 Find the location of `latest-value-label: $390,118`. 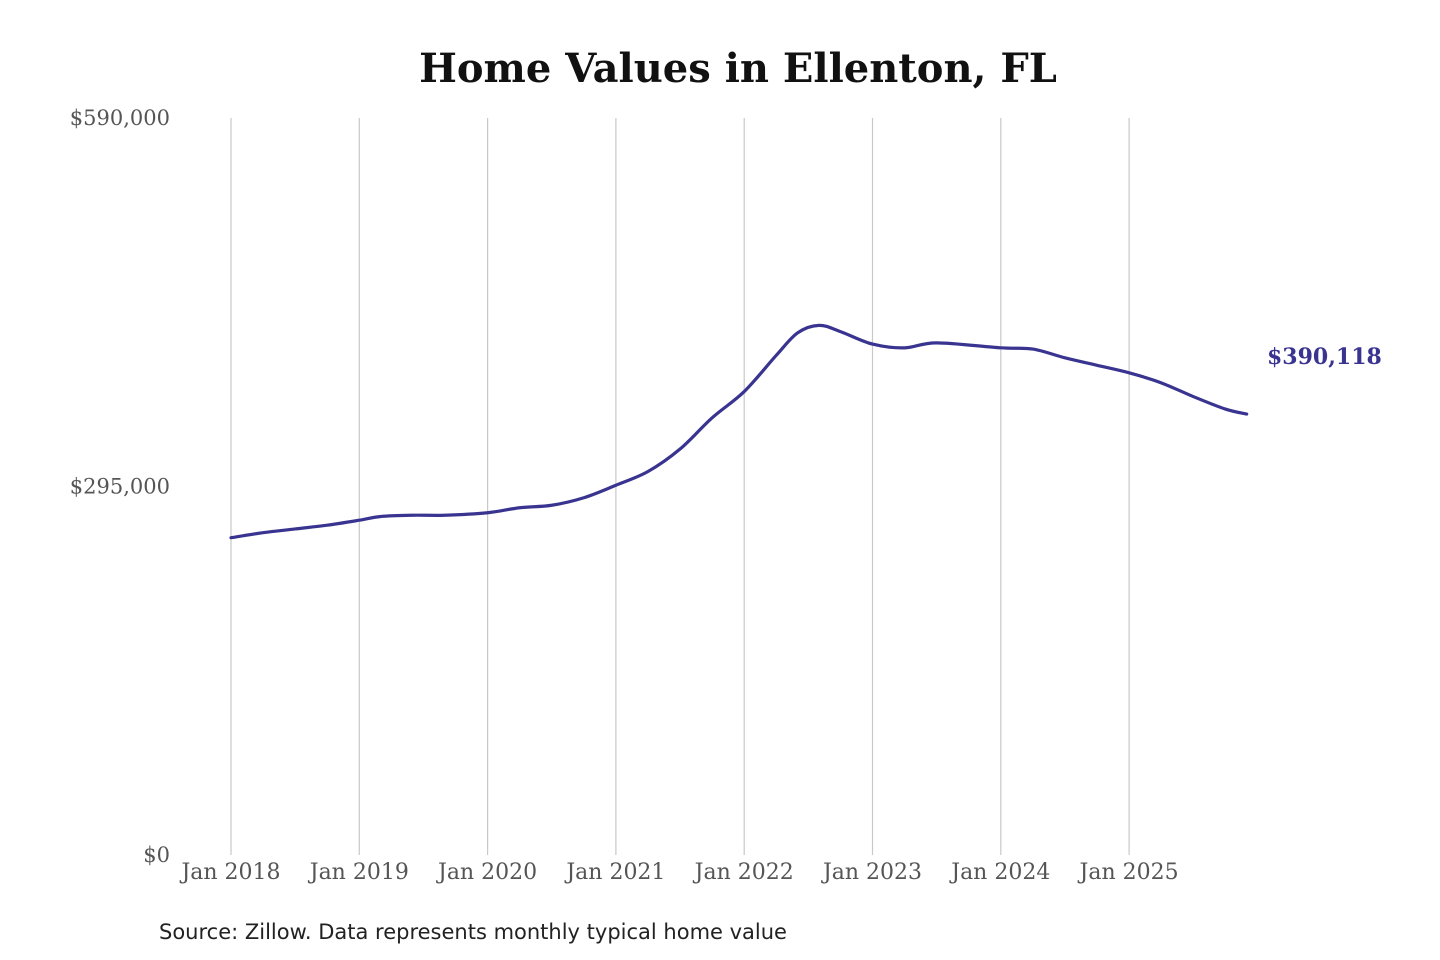

latest-value-label: $390,118 is located at coordinates (1324, 357).